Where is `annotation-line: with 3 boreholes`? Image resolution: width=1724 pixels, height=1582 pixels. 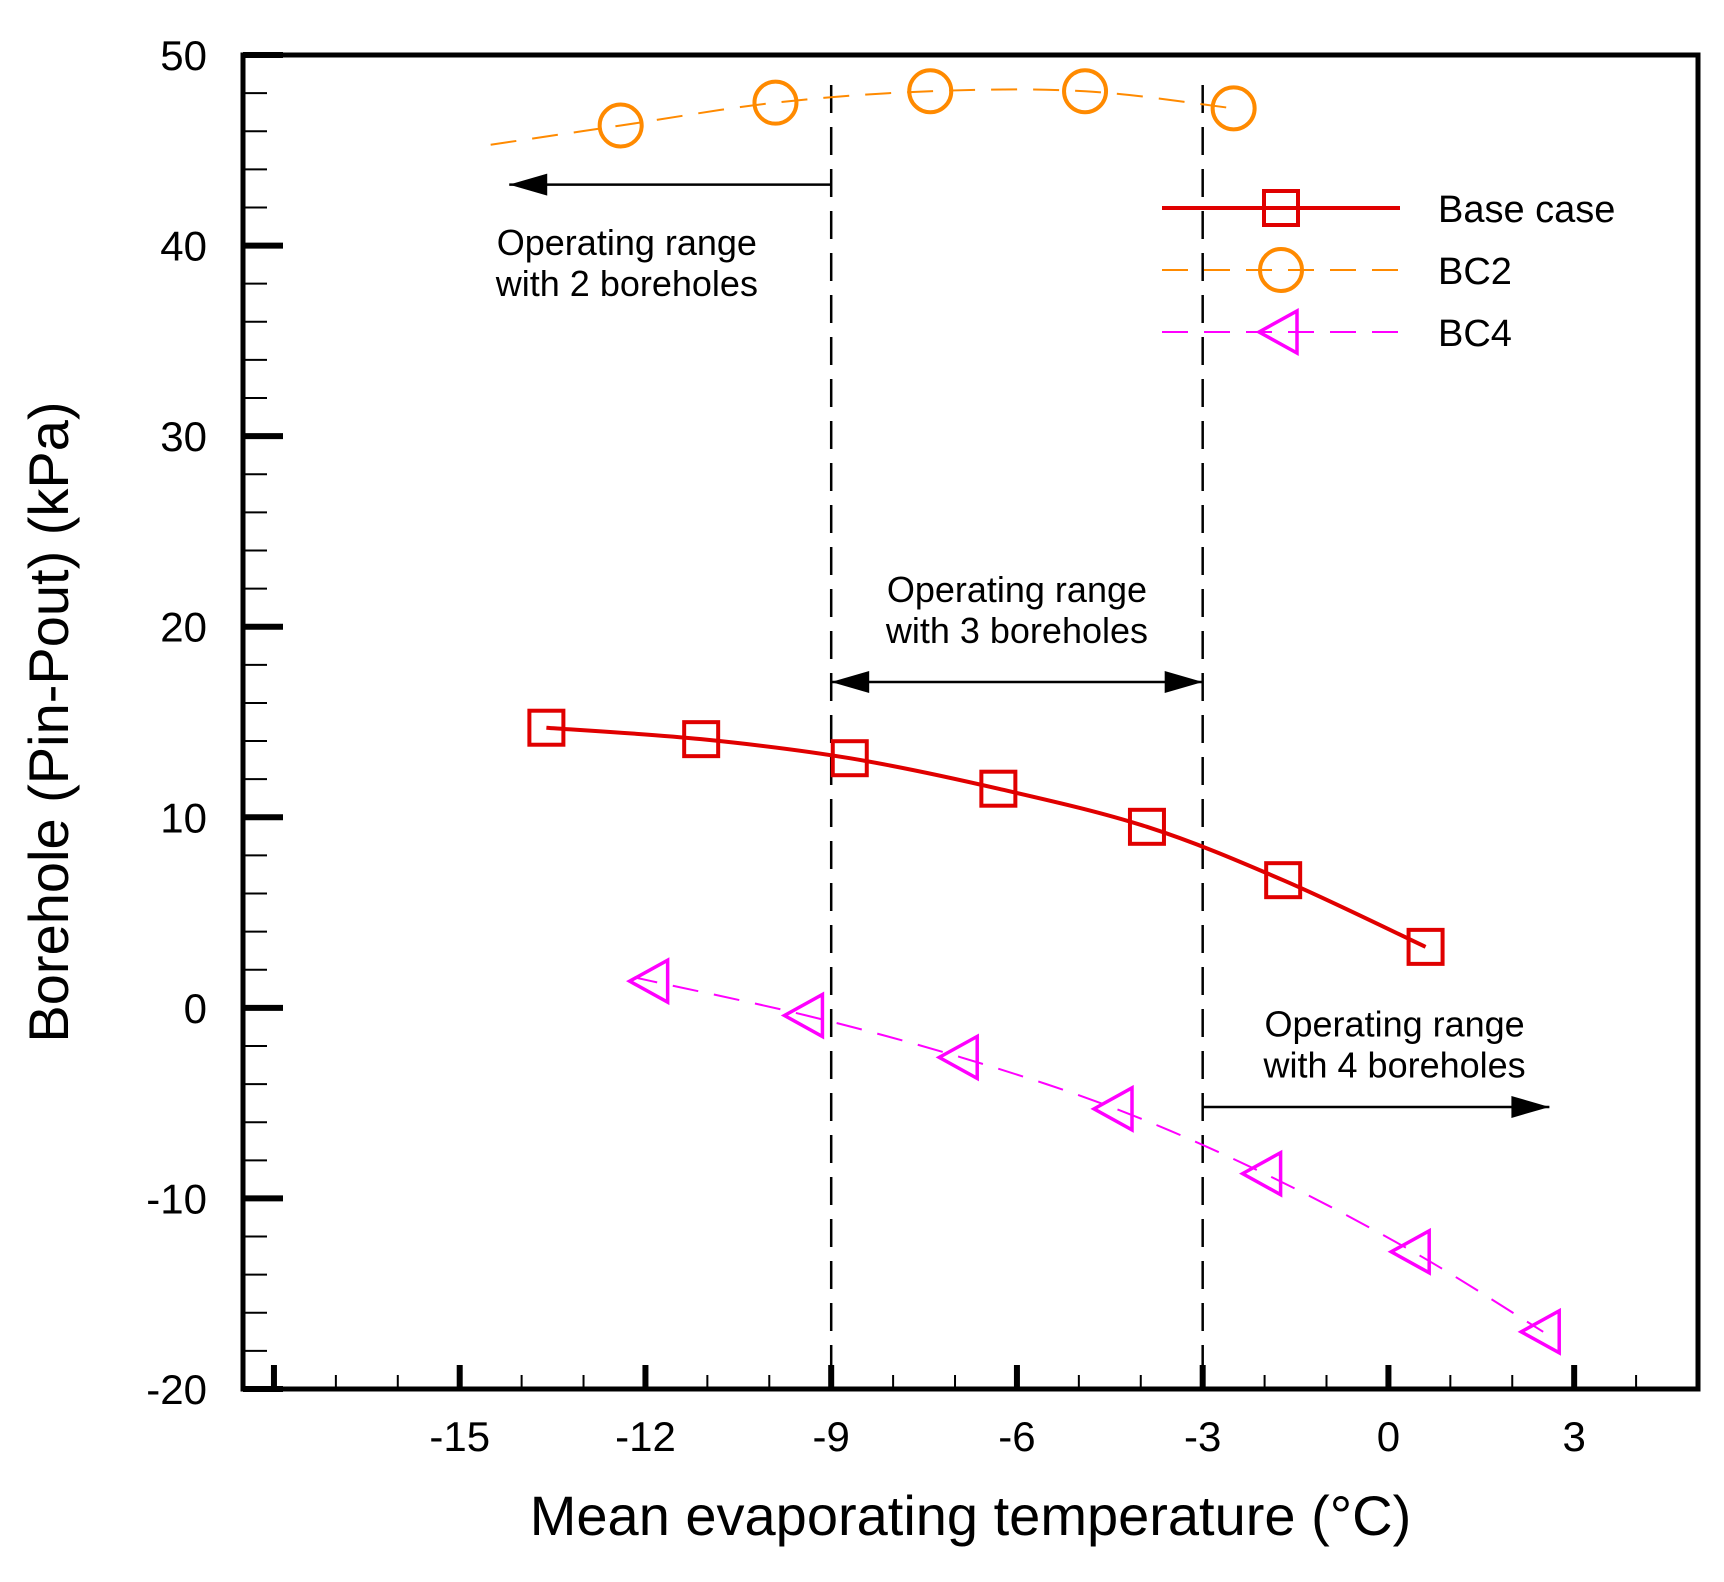
annotation-line: with 3 boreholes is located at coordinates (1016, 630).